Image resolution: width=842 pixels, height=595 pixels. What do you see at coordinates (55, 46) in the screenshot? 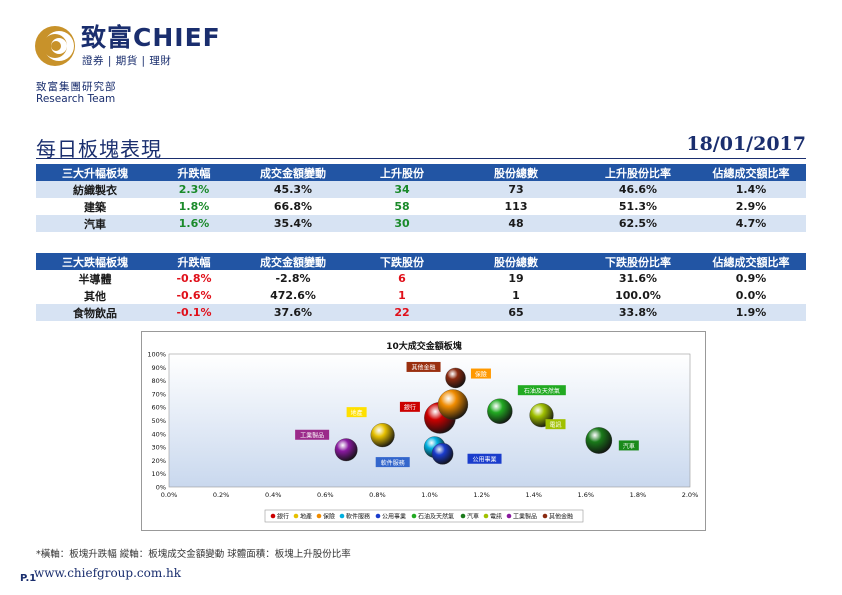
I see `chief-logo-icon` at bounding box center [55, 46].